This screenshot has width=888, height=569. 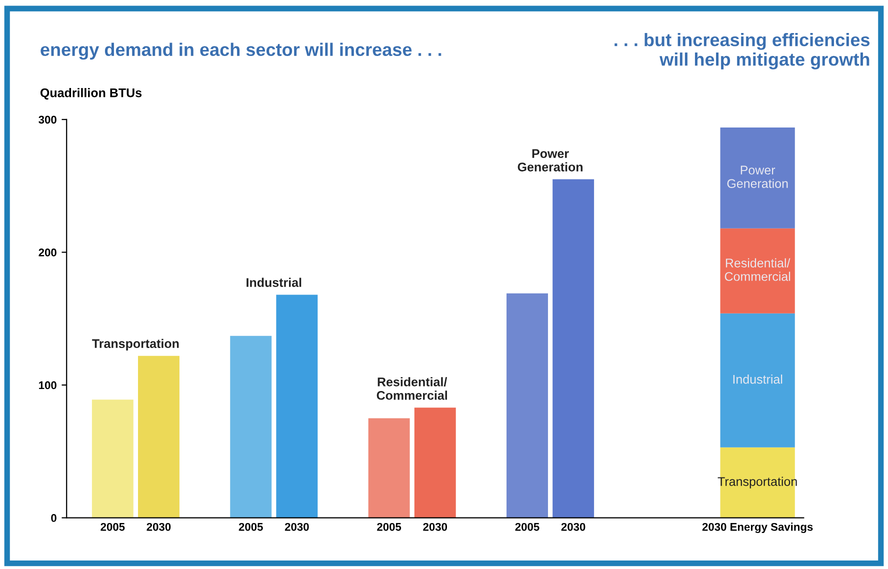 What do you see at coordinates (53, 518) in the screenshot?
I see `y-tick-label: 0` at bounding box center [53, 518].